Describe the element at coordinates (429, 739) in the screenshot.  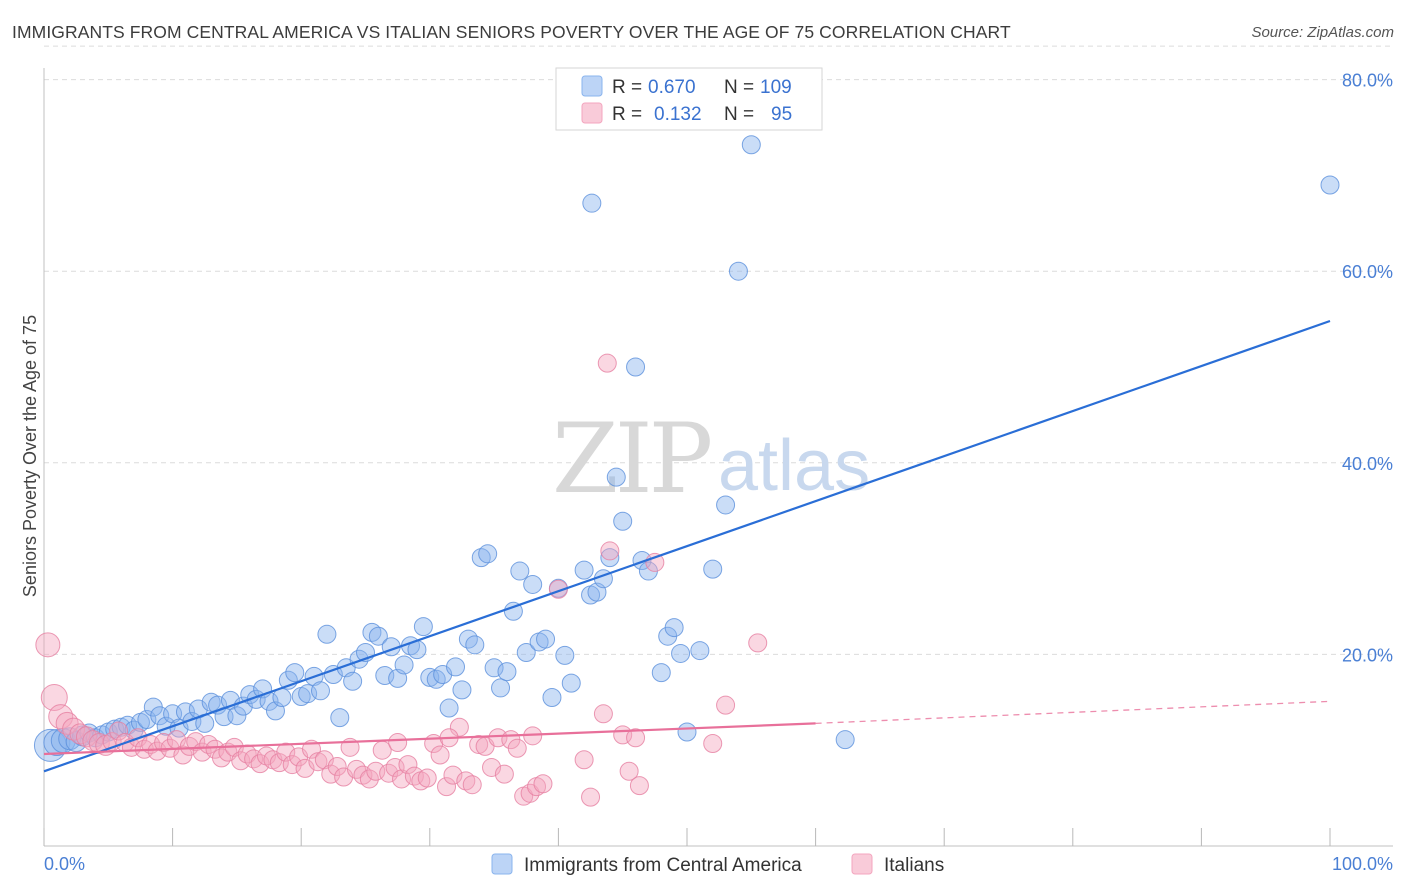
I see `trend-line-italians` at that location.